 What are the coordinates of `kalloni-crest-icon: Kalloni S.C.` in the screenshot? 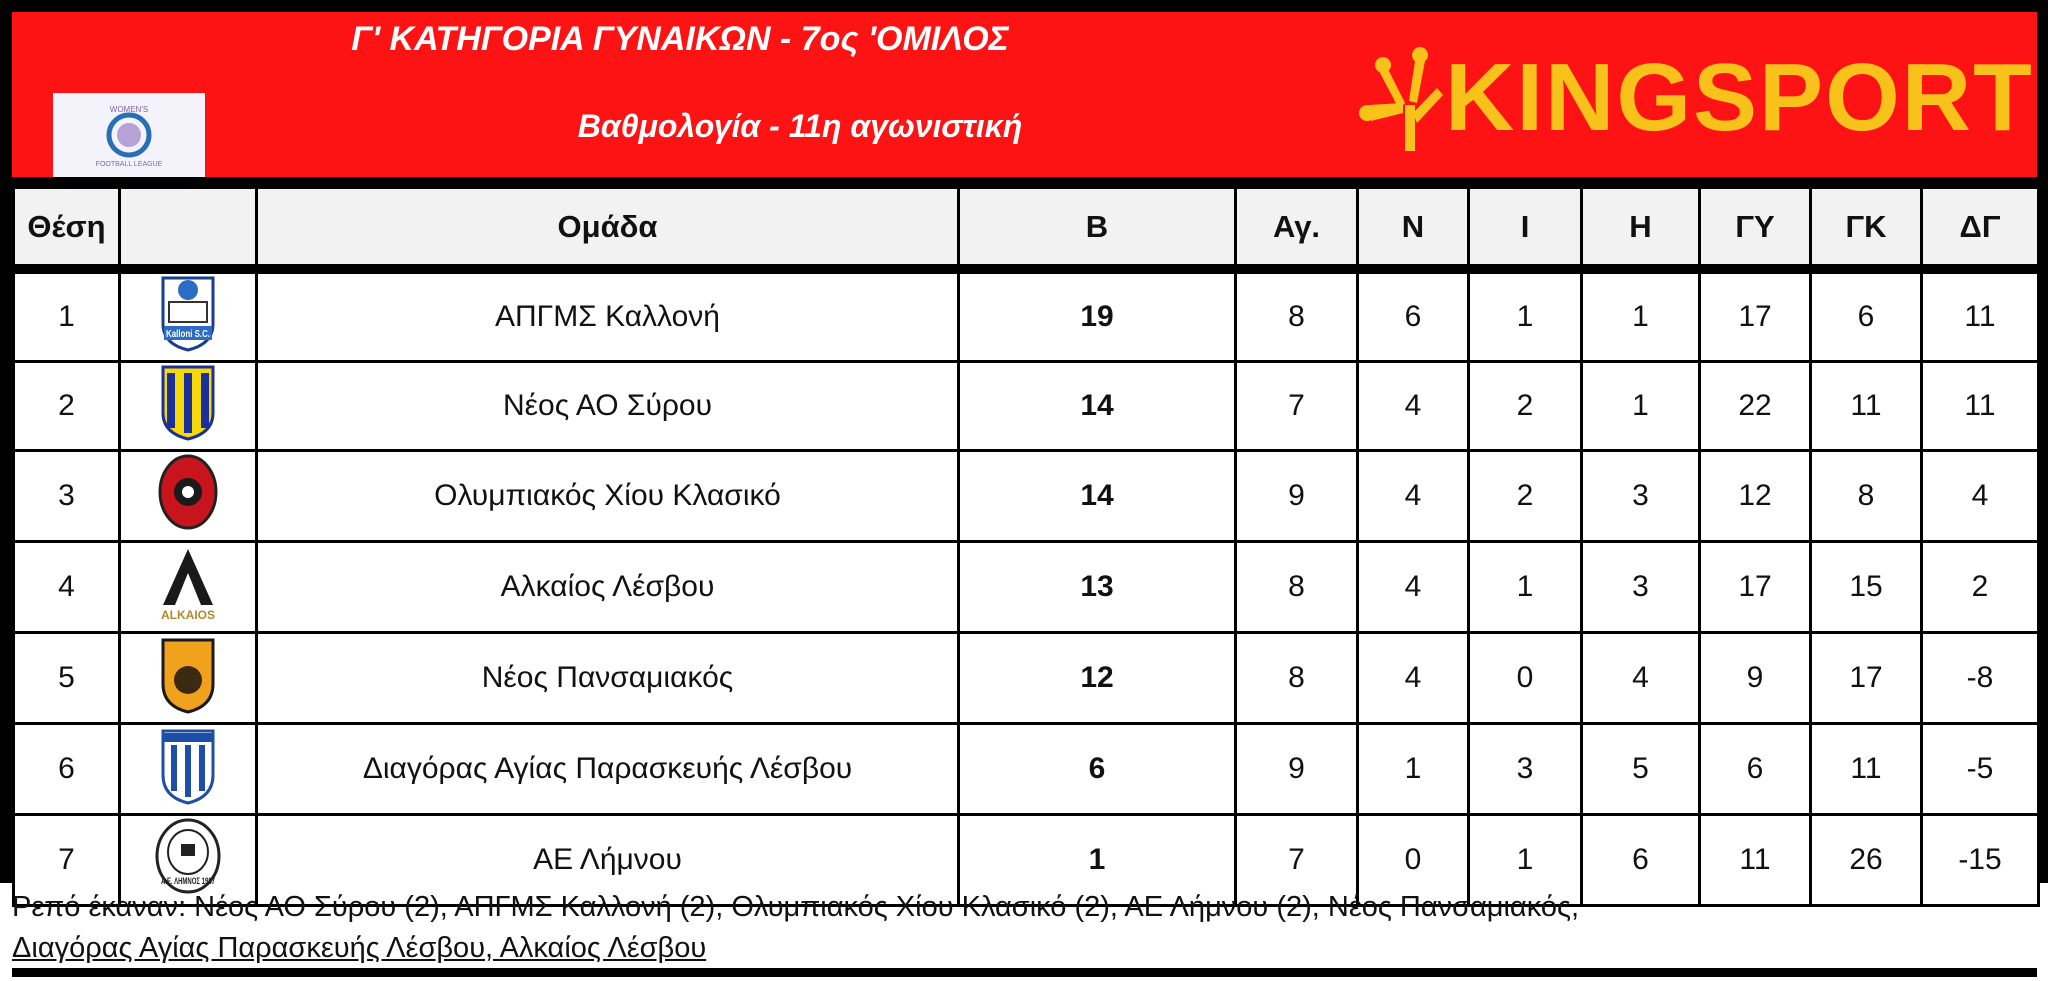 It's located at (188, 317).